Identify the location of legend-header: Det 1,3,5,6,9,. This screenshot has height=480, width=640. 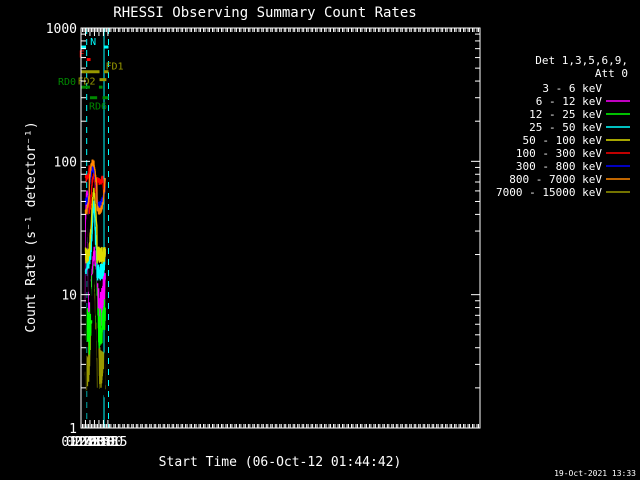
(581, 60).